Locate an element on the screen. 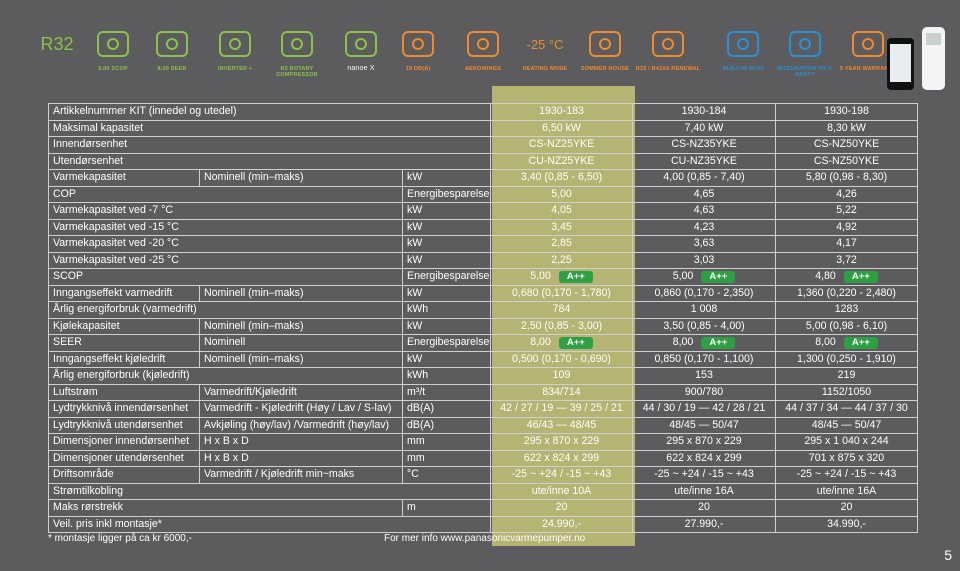 This screenshot has height=571, width=960. cell-text: 44 / 30 / 19 — 42 / 28 / 21 is located at coordinates (704, 408).